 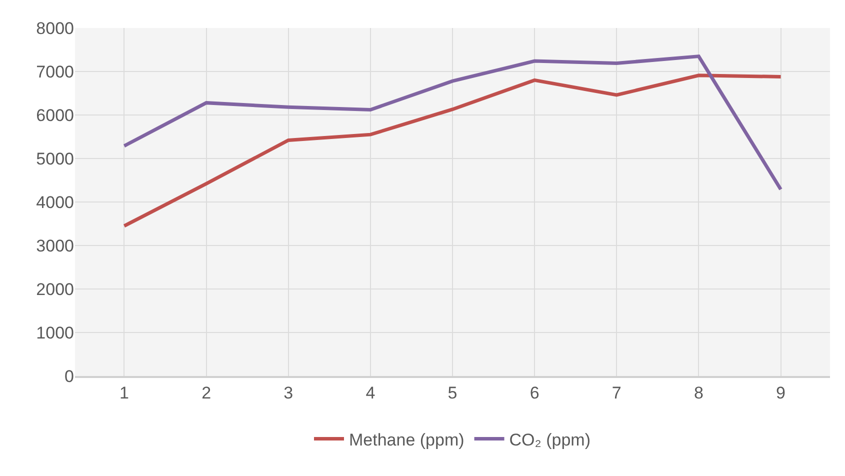 I want to click on y-tick-label: 2000, so click(x=55, y=289).